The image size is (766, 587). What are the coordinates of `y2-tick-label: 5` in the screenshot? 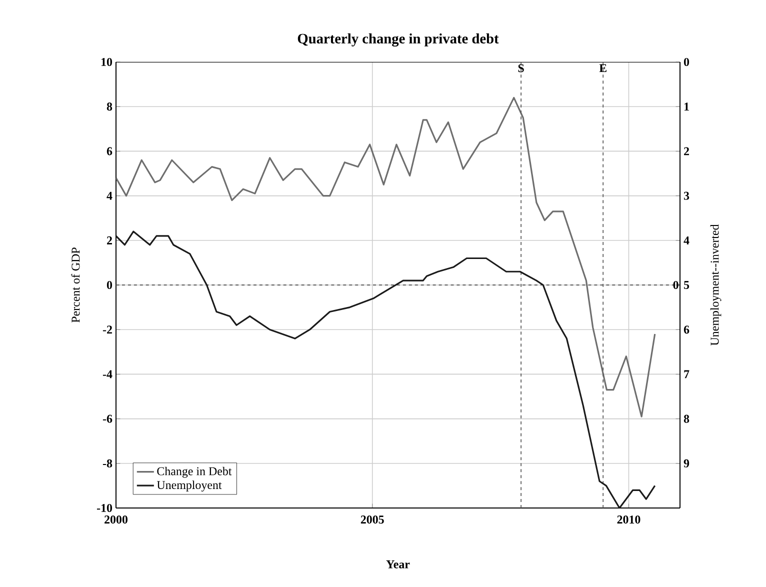 It's located at (687, 285).